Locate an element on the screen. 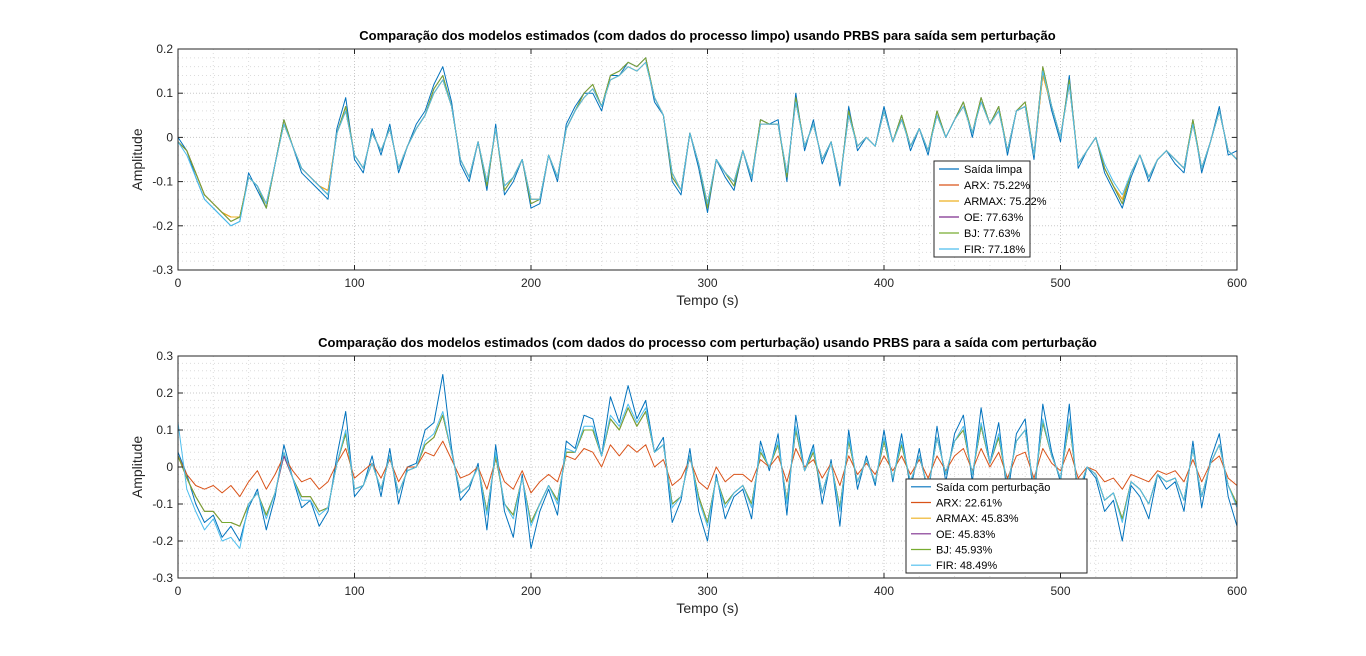  legend-entry: Saída com perturbação is located at coordinates (993, 488).